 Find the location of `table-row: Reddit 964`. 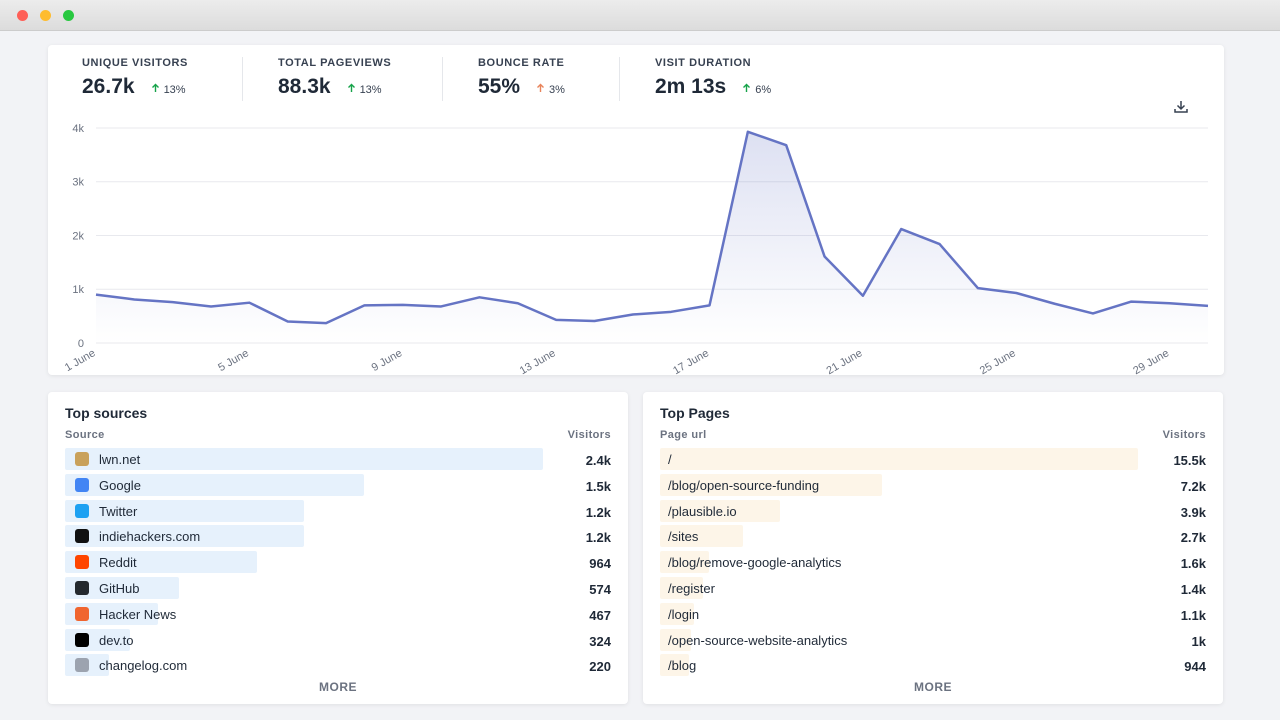

table-row: Reddit 964 is located at coordinates (338, 562).